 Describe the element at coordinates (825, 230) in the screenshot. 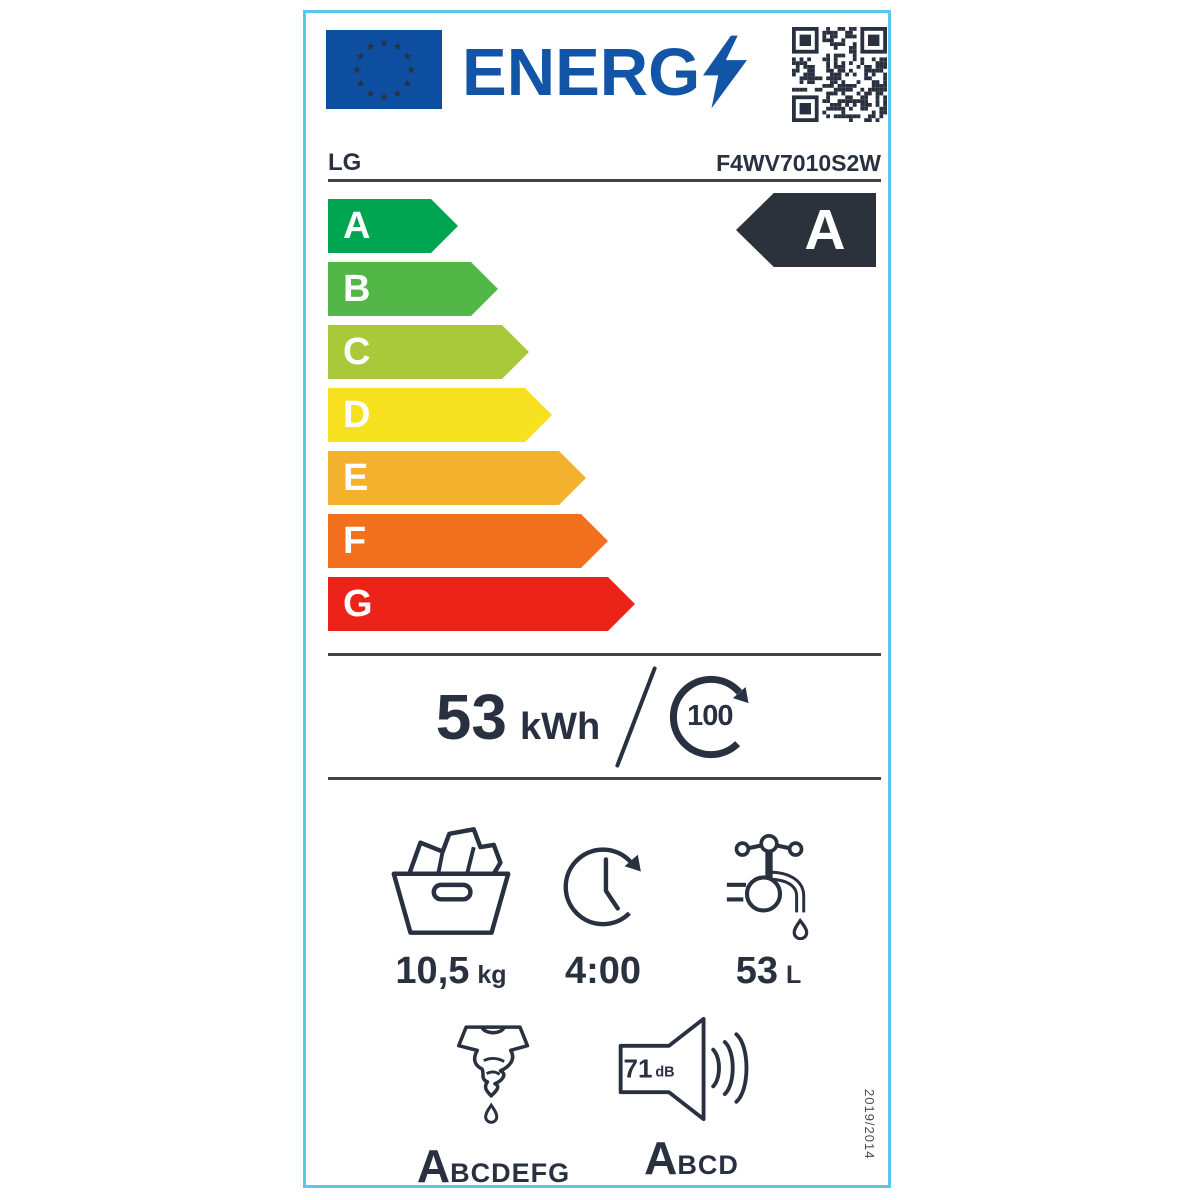

I see `rating-letter: A` at that location.